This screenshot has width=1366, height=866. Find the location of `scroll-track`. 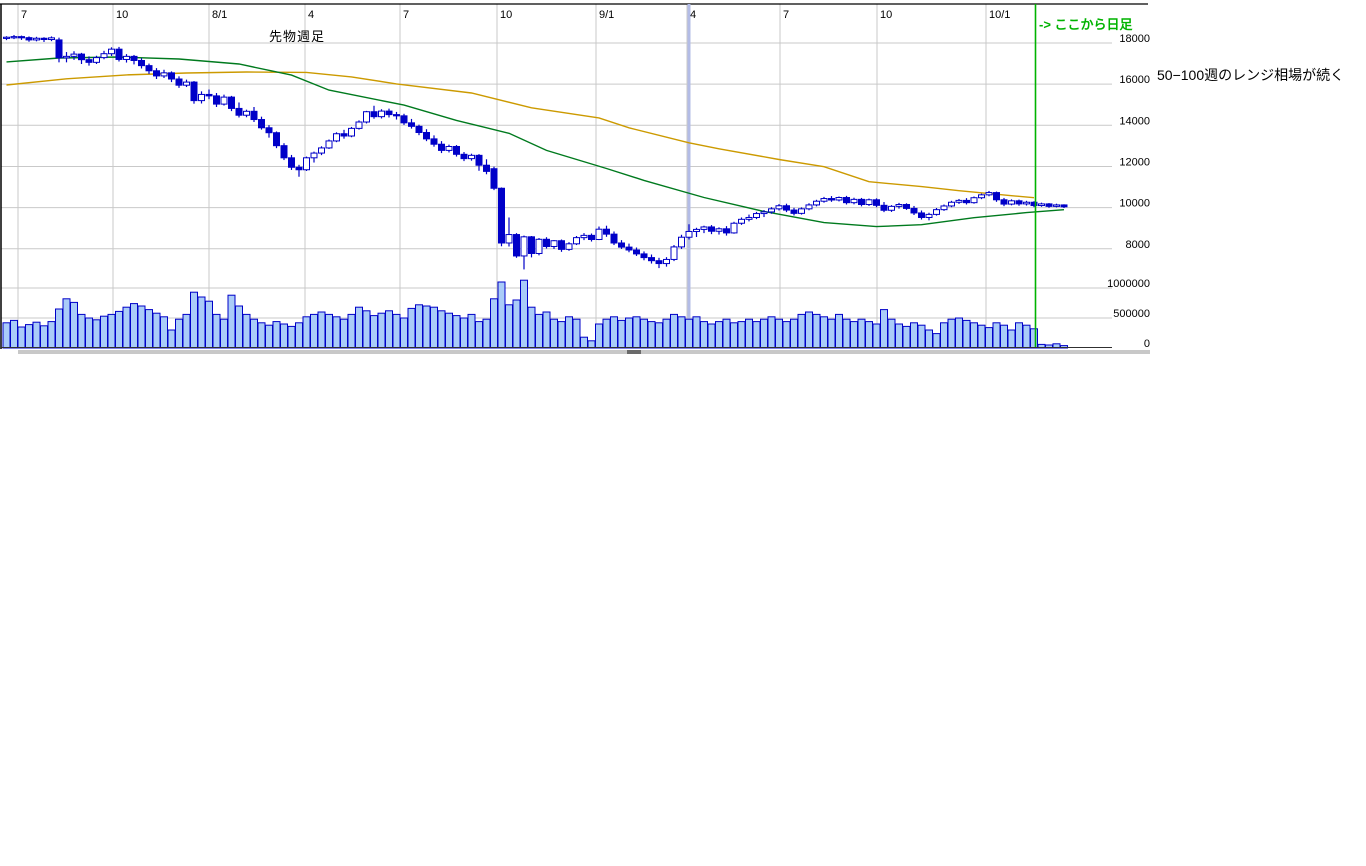

scroll-track is located at coordinates (584, 352).